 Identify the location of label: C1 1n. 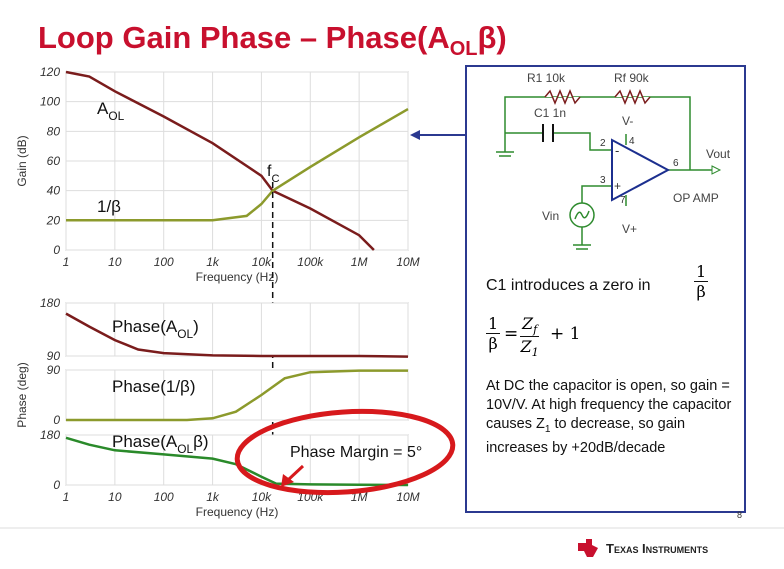
(550, 113).